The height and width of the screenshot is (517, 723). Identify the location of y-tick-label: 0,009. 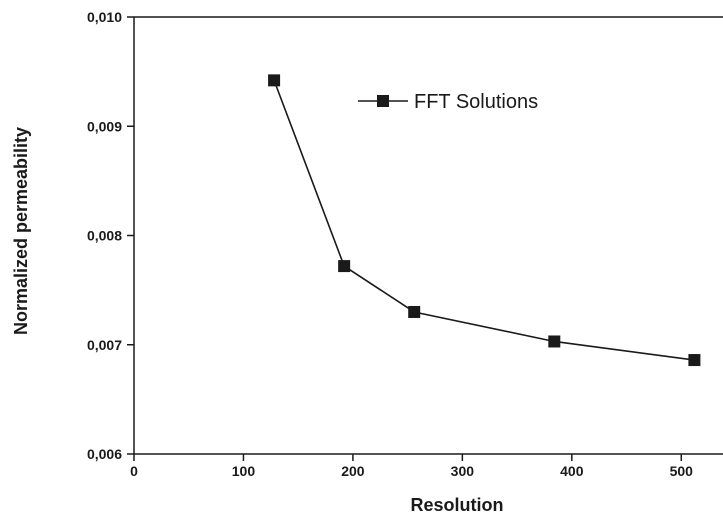
(104, 126).